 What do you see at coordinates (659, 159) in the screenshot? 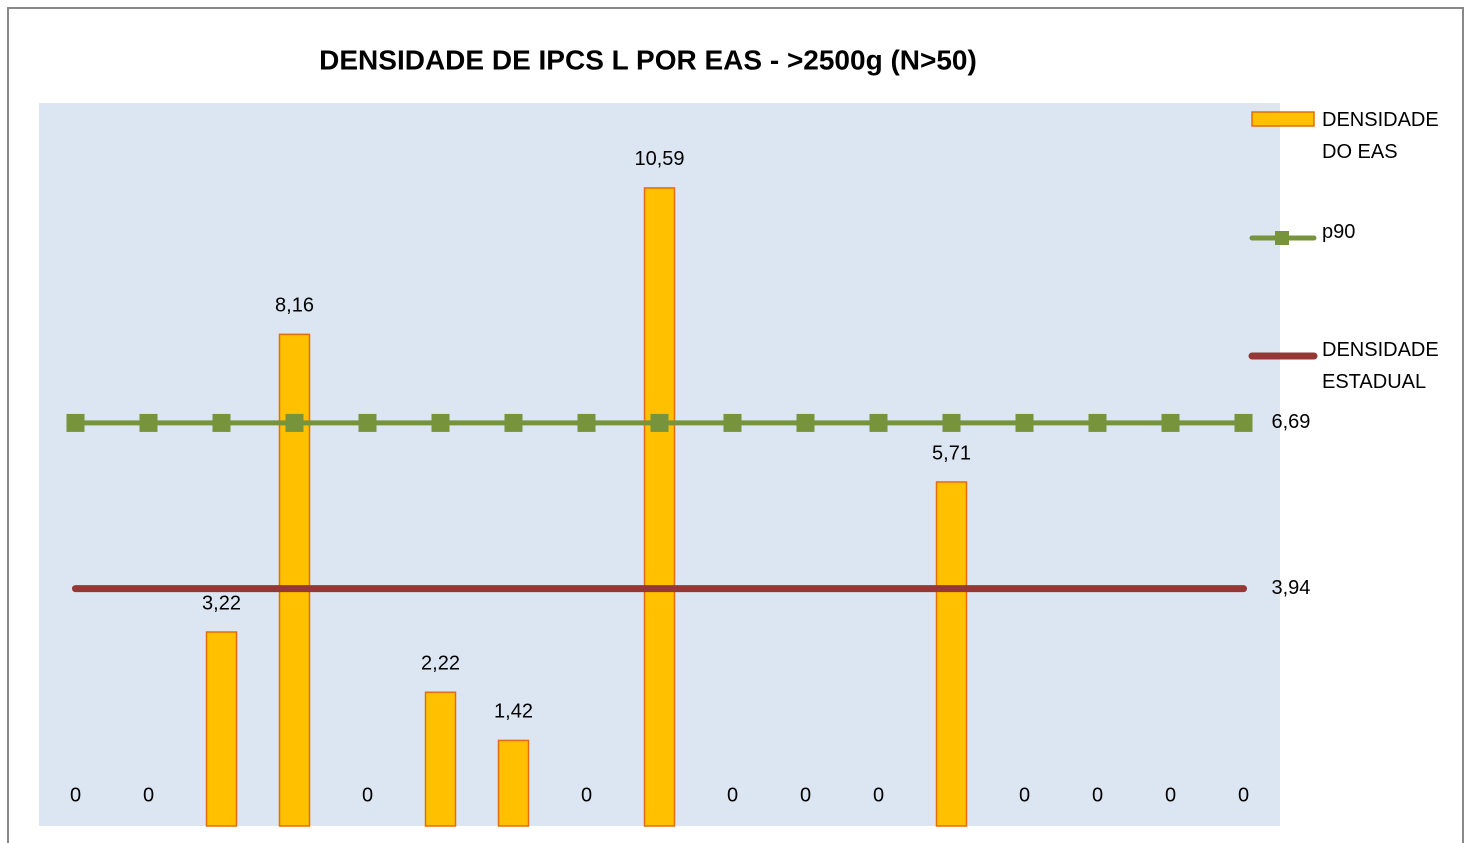
I see `data-label: 10,59` at bounding box center [659, 159].